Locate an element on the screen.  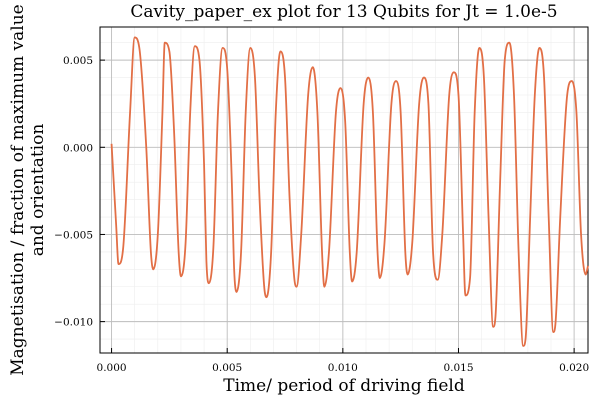
x-tick-label: 0.005 is located at coordinates (227, 368).